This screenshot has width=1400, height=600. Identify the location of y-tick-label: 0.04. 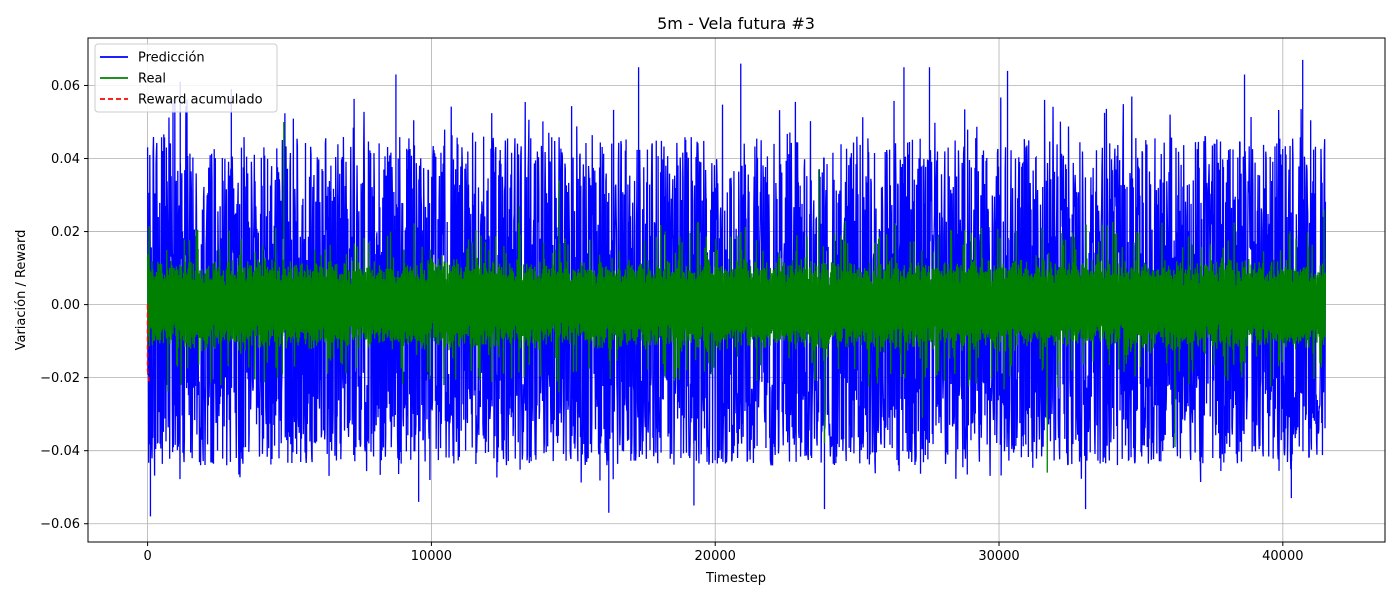
(65, 159).